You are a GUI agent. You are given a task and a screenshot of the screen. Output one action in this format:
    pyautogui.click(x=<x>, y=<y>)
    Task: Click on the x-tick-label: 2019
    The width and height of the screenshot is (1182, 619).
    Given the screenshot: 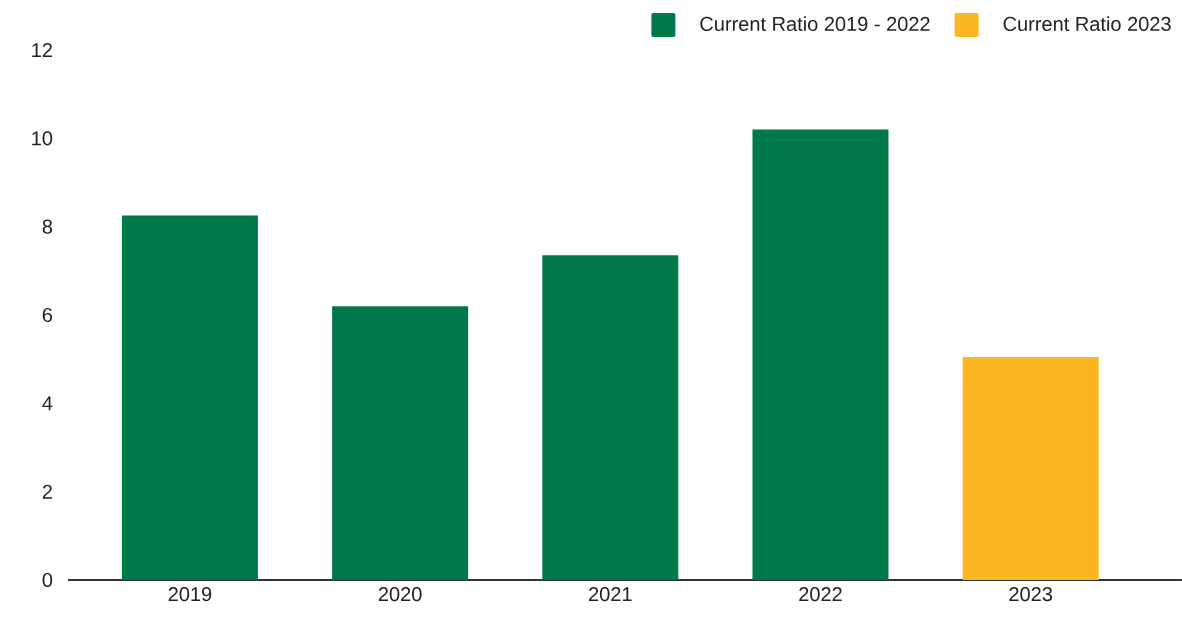 What is the action you would take?
    pyautogui.click(x=190, y=594)
    